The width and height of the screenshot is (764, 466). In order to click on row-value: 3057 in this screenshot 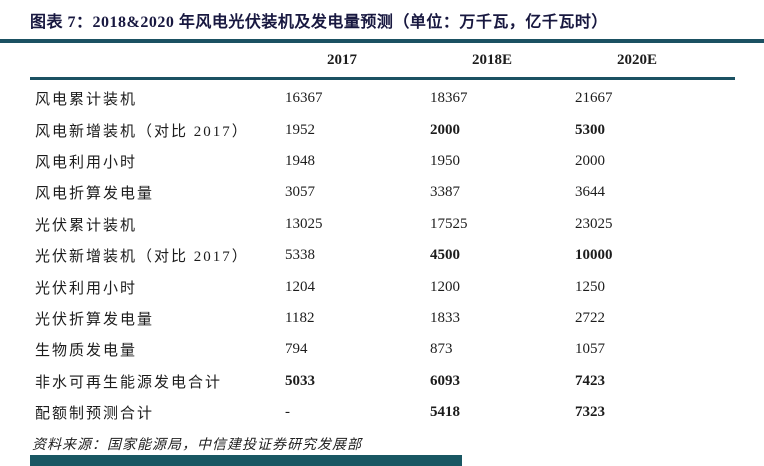, I will do `click(300, 192)`.